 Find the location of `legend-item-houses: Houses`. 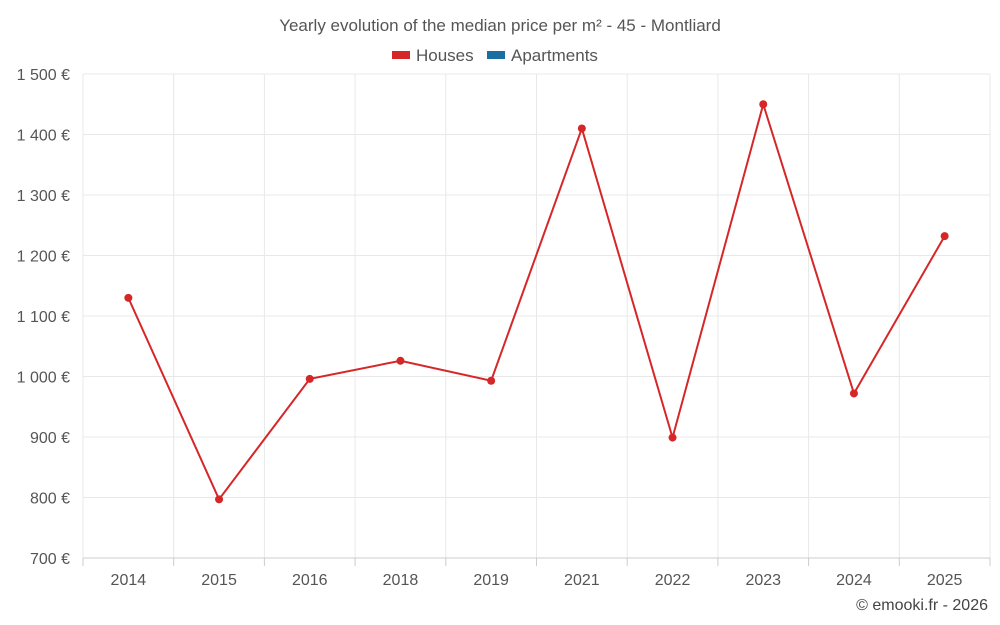

legend-item-houses: Houses is located at coordinates (433, 55).